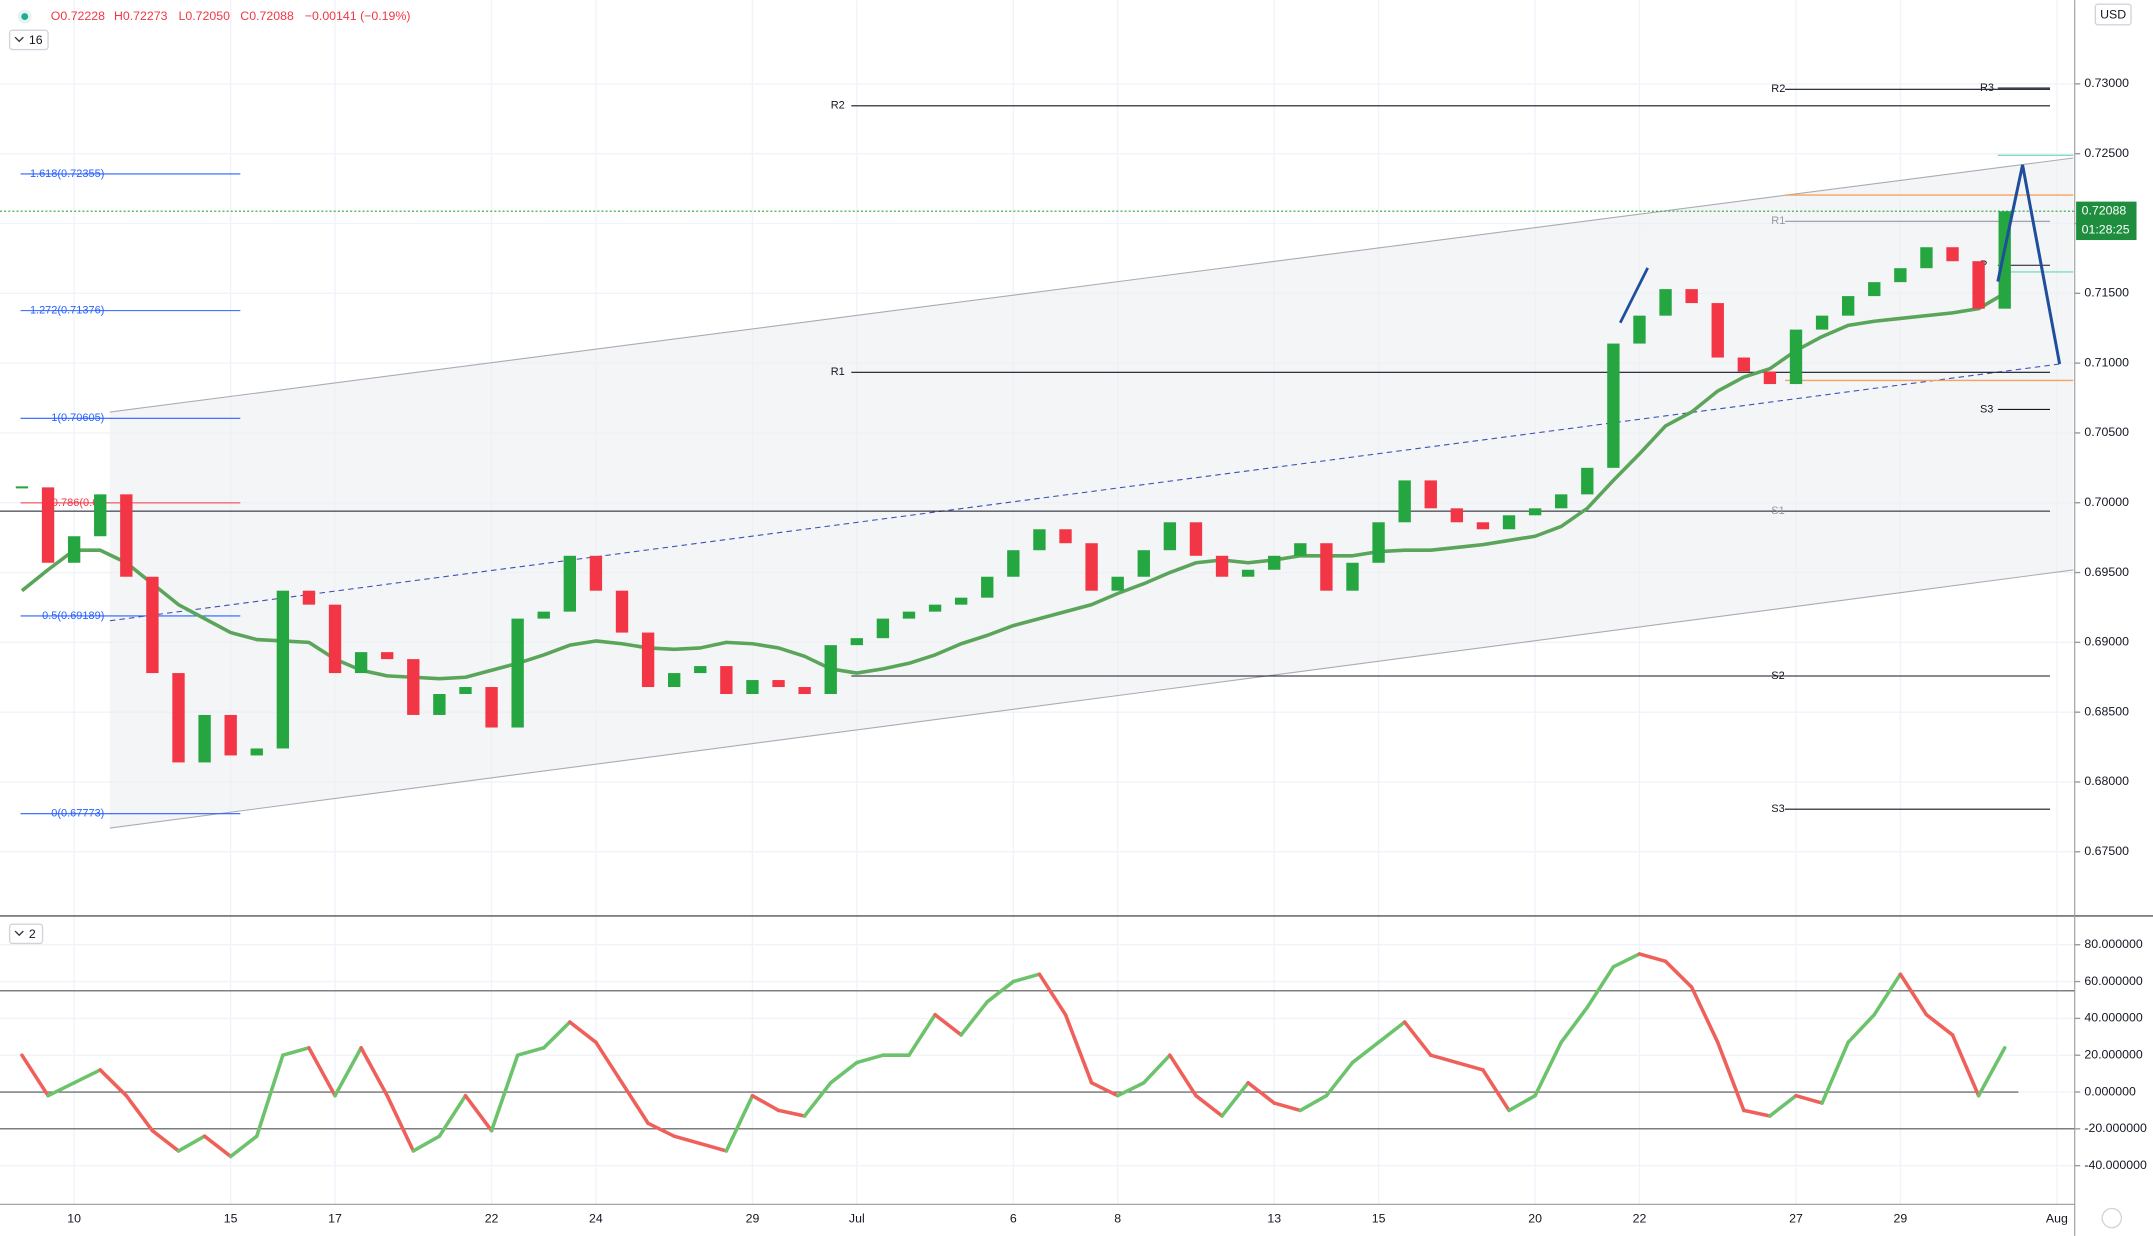 Image resolution: width=2153 pixels, height=1236 pixels. Describe the element at coordinates (2113, 1054) in the screenshot. I see `y-tick-label: 20.000000` at that location.